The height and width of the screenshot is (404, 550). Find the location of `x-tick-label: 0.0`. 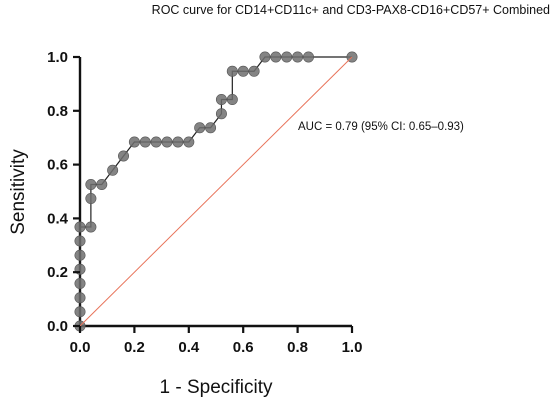

x-tick-label: 0.0 is located at coordinates (80, 347).